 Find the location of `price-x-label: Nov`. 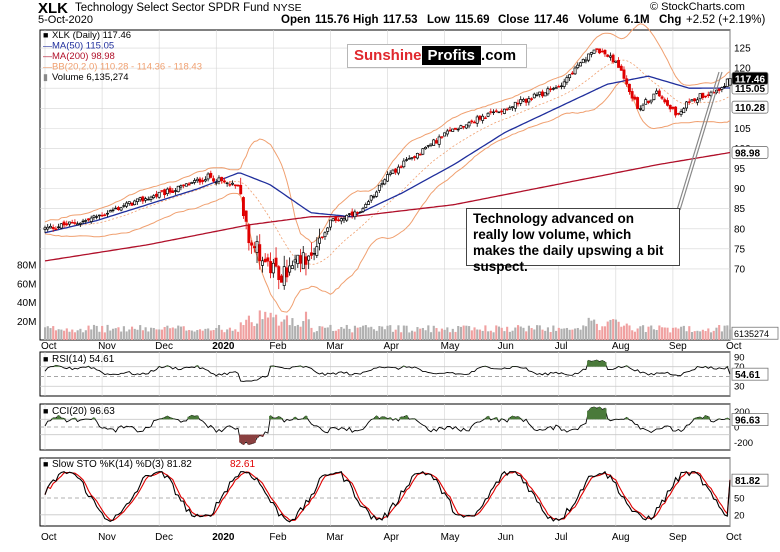

price-x-label: Nov is located at coordinates (107, 346).